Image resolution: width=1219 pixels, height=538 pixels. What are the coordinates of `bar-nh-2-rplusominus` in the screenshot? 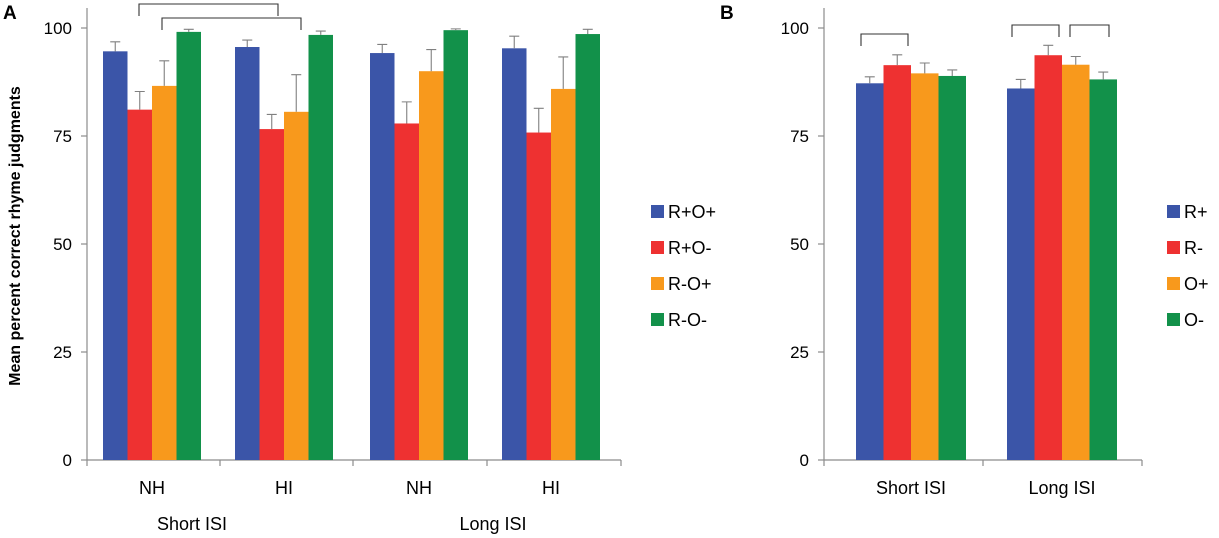 It's located at (406, 292).